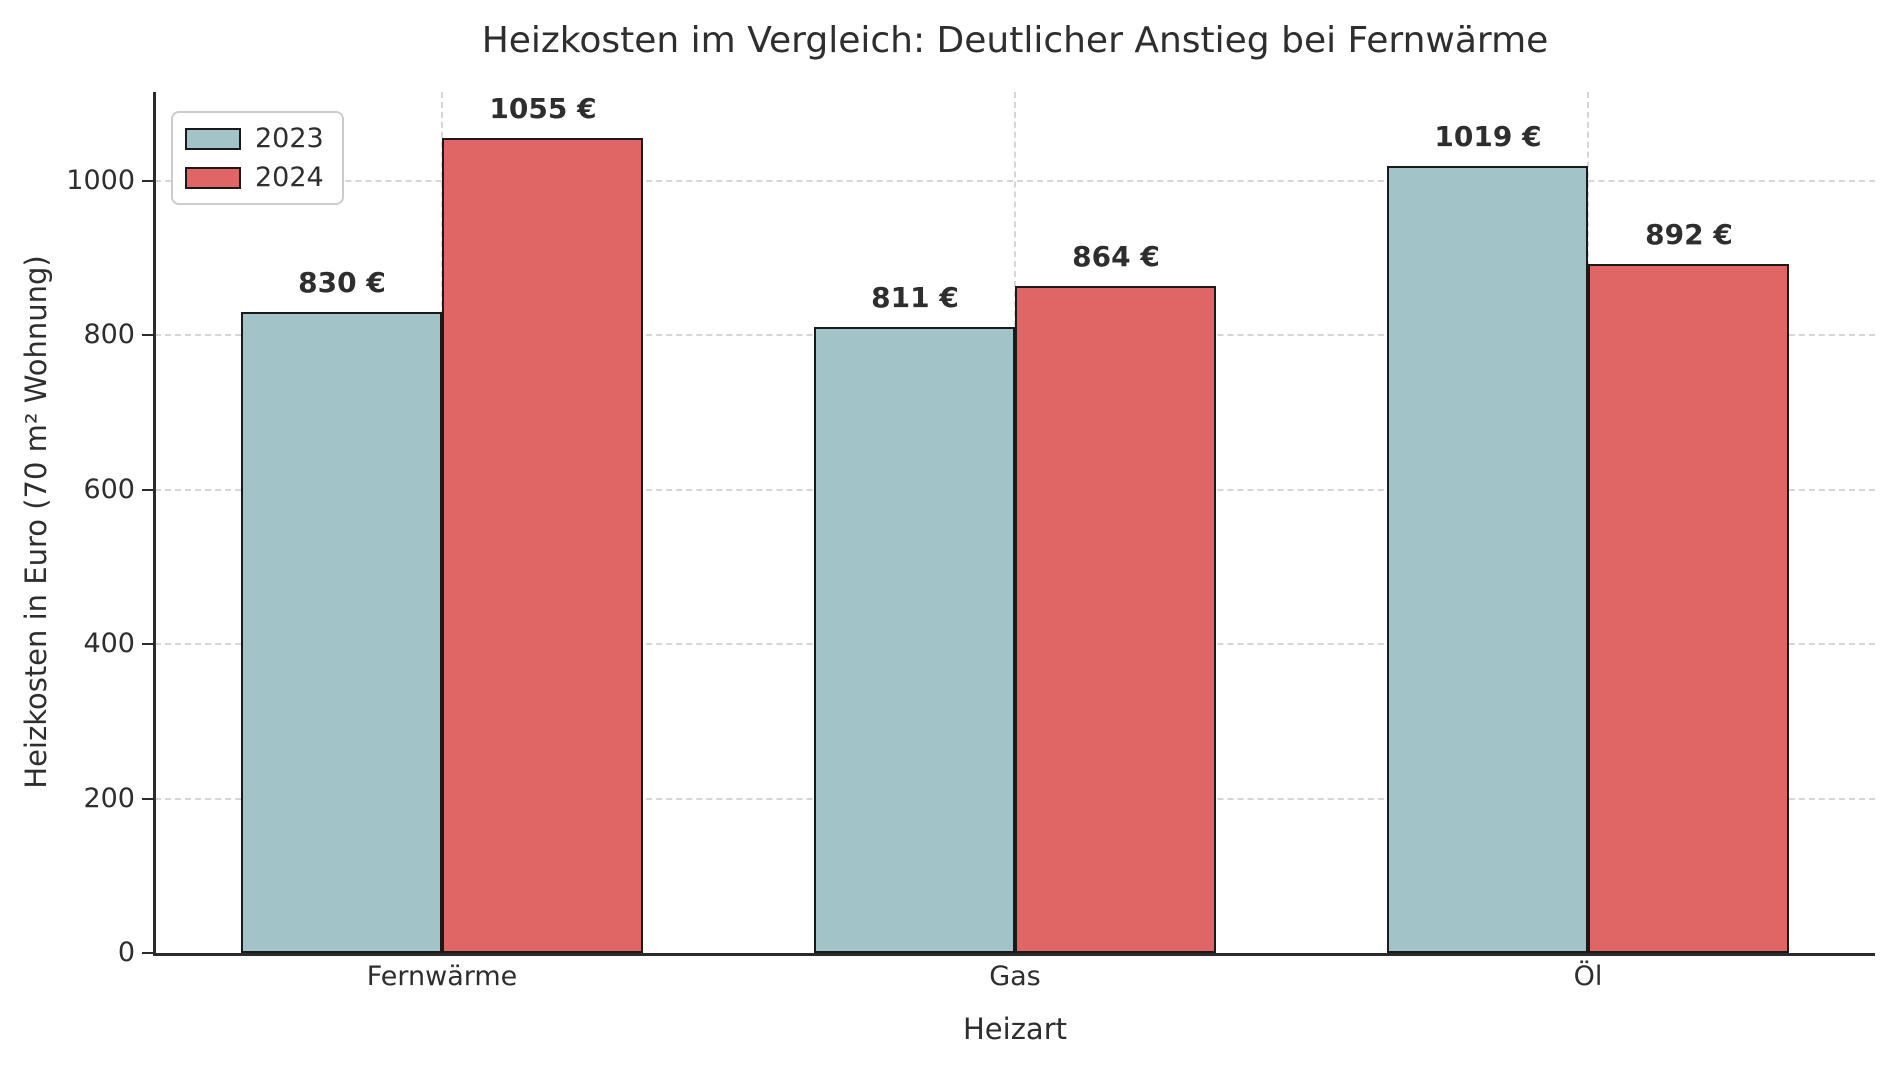  Describe the element at coordinates (915, 297) in the screenshot. I see `value-label-2023-Gas: 811 €` at that location.